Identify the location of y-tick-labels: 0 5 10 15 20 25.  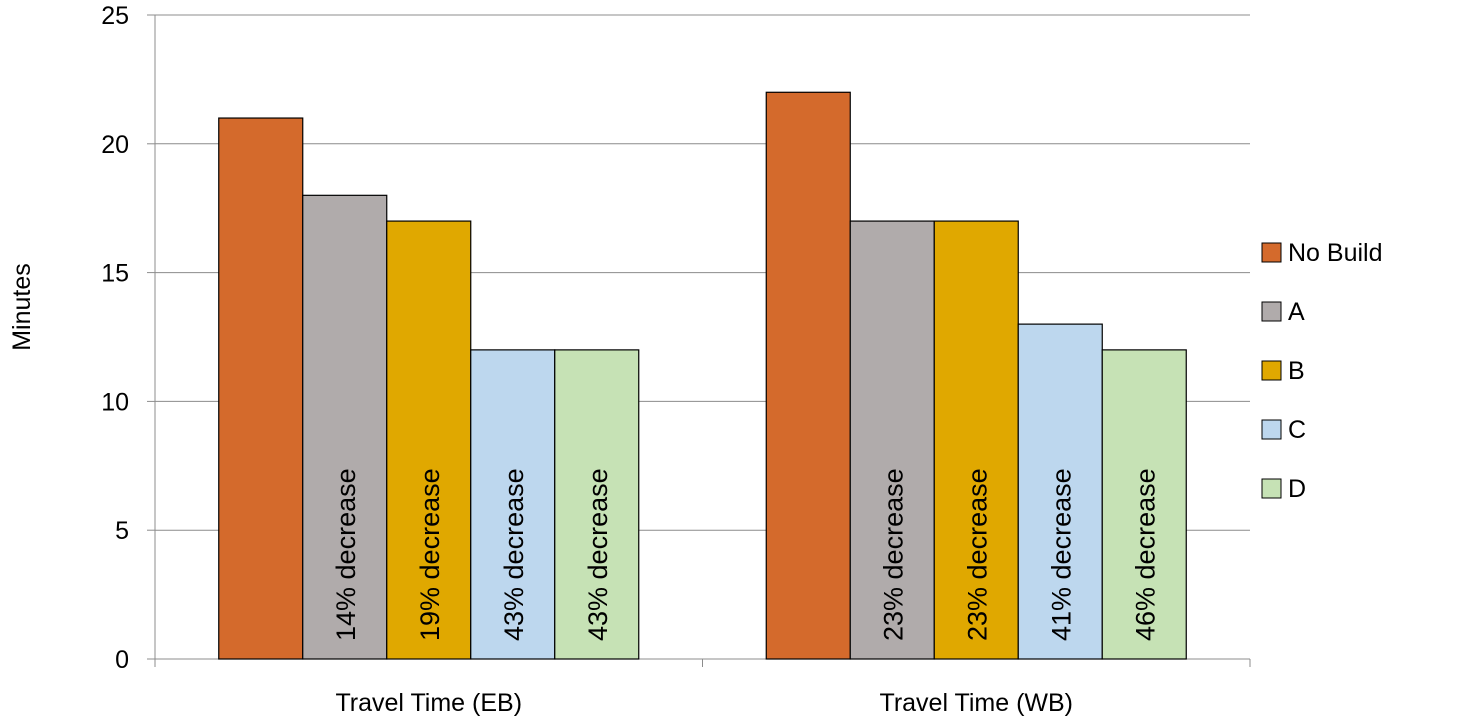
(115, 338).